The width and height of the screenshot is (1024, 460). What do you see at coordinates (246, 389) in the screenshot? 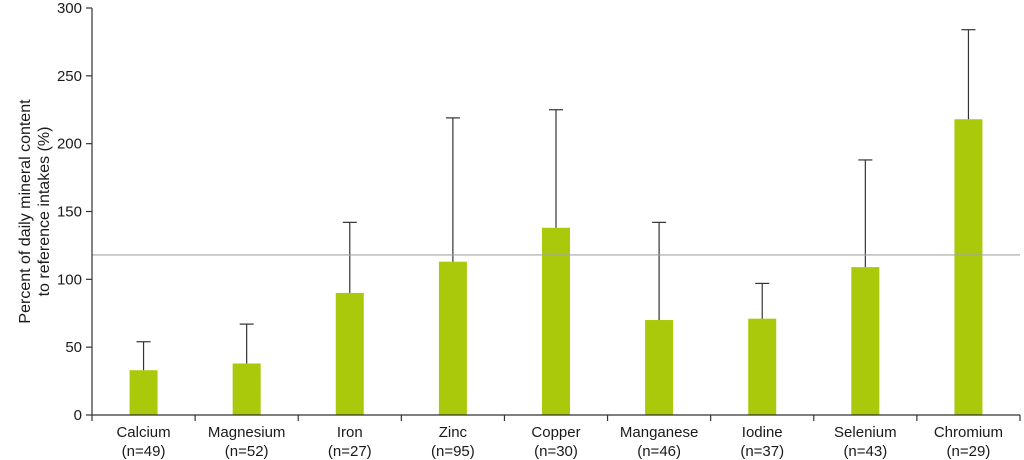
I see `bar-magnesium` at bounding box center [246, 389].